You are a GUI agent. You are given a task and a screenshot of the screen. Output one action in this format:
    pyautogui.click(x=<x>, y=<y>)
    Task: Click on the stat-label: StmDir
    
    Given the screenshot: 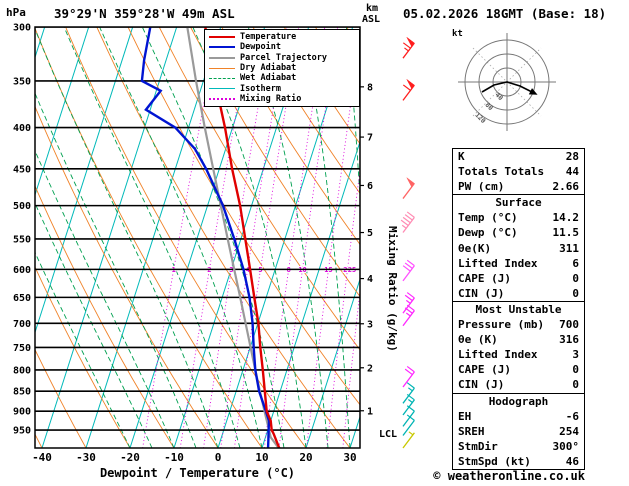 What is the action you would take?
    pyautogui.click(x=478, y=446)
    